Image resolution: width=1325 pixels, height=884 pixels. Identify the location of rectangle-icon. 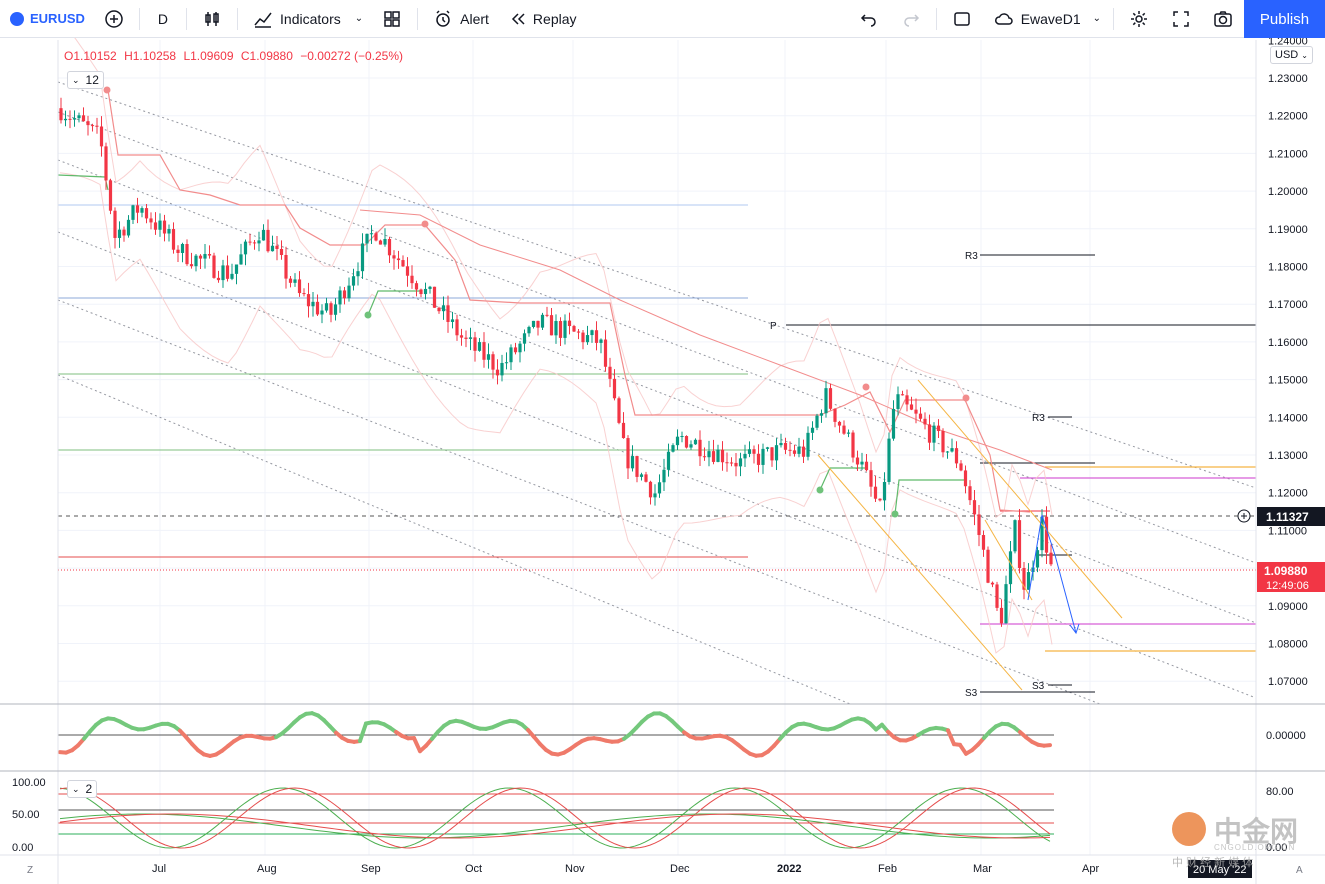
(962, 19).